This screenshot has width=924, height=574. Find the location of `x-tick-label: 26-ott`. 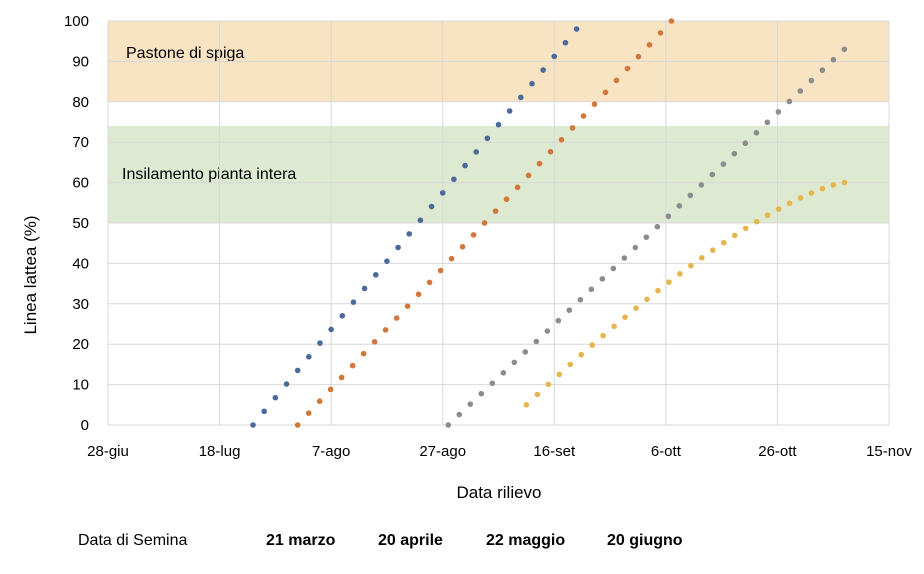

x-tick-label: 26-ott is located at coordinates (777, 451).